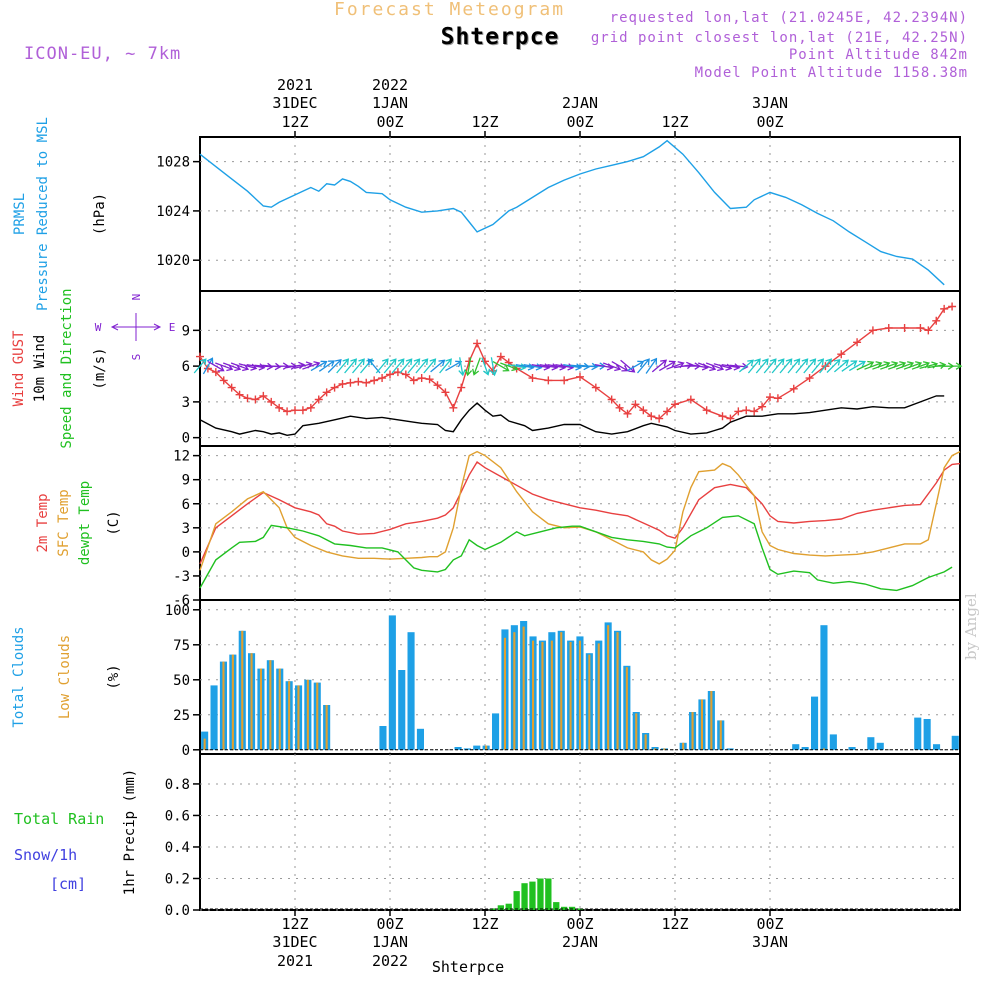 The height and width of the screenshot is (1000, 1000). I want to click on wind-ytick-label: 3, so click(186, 403).